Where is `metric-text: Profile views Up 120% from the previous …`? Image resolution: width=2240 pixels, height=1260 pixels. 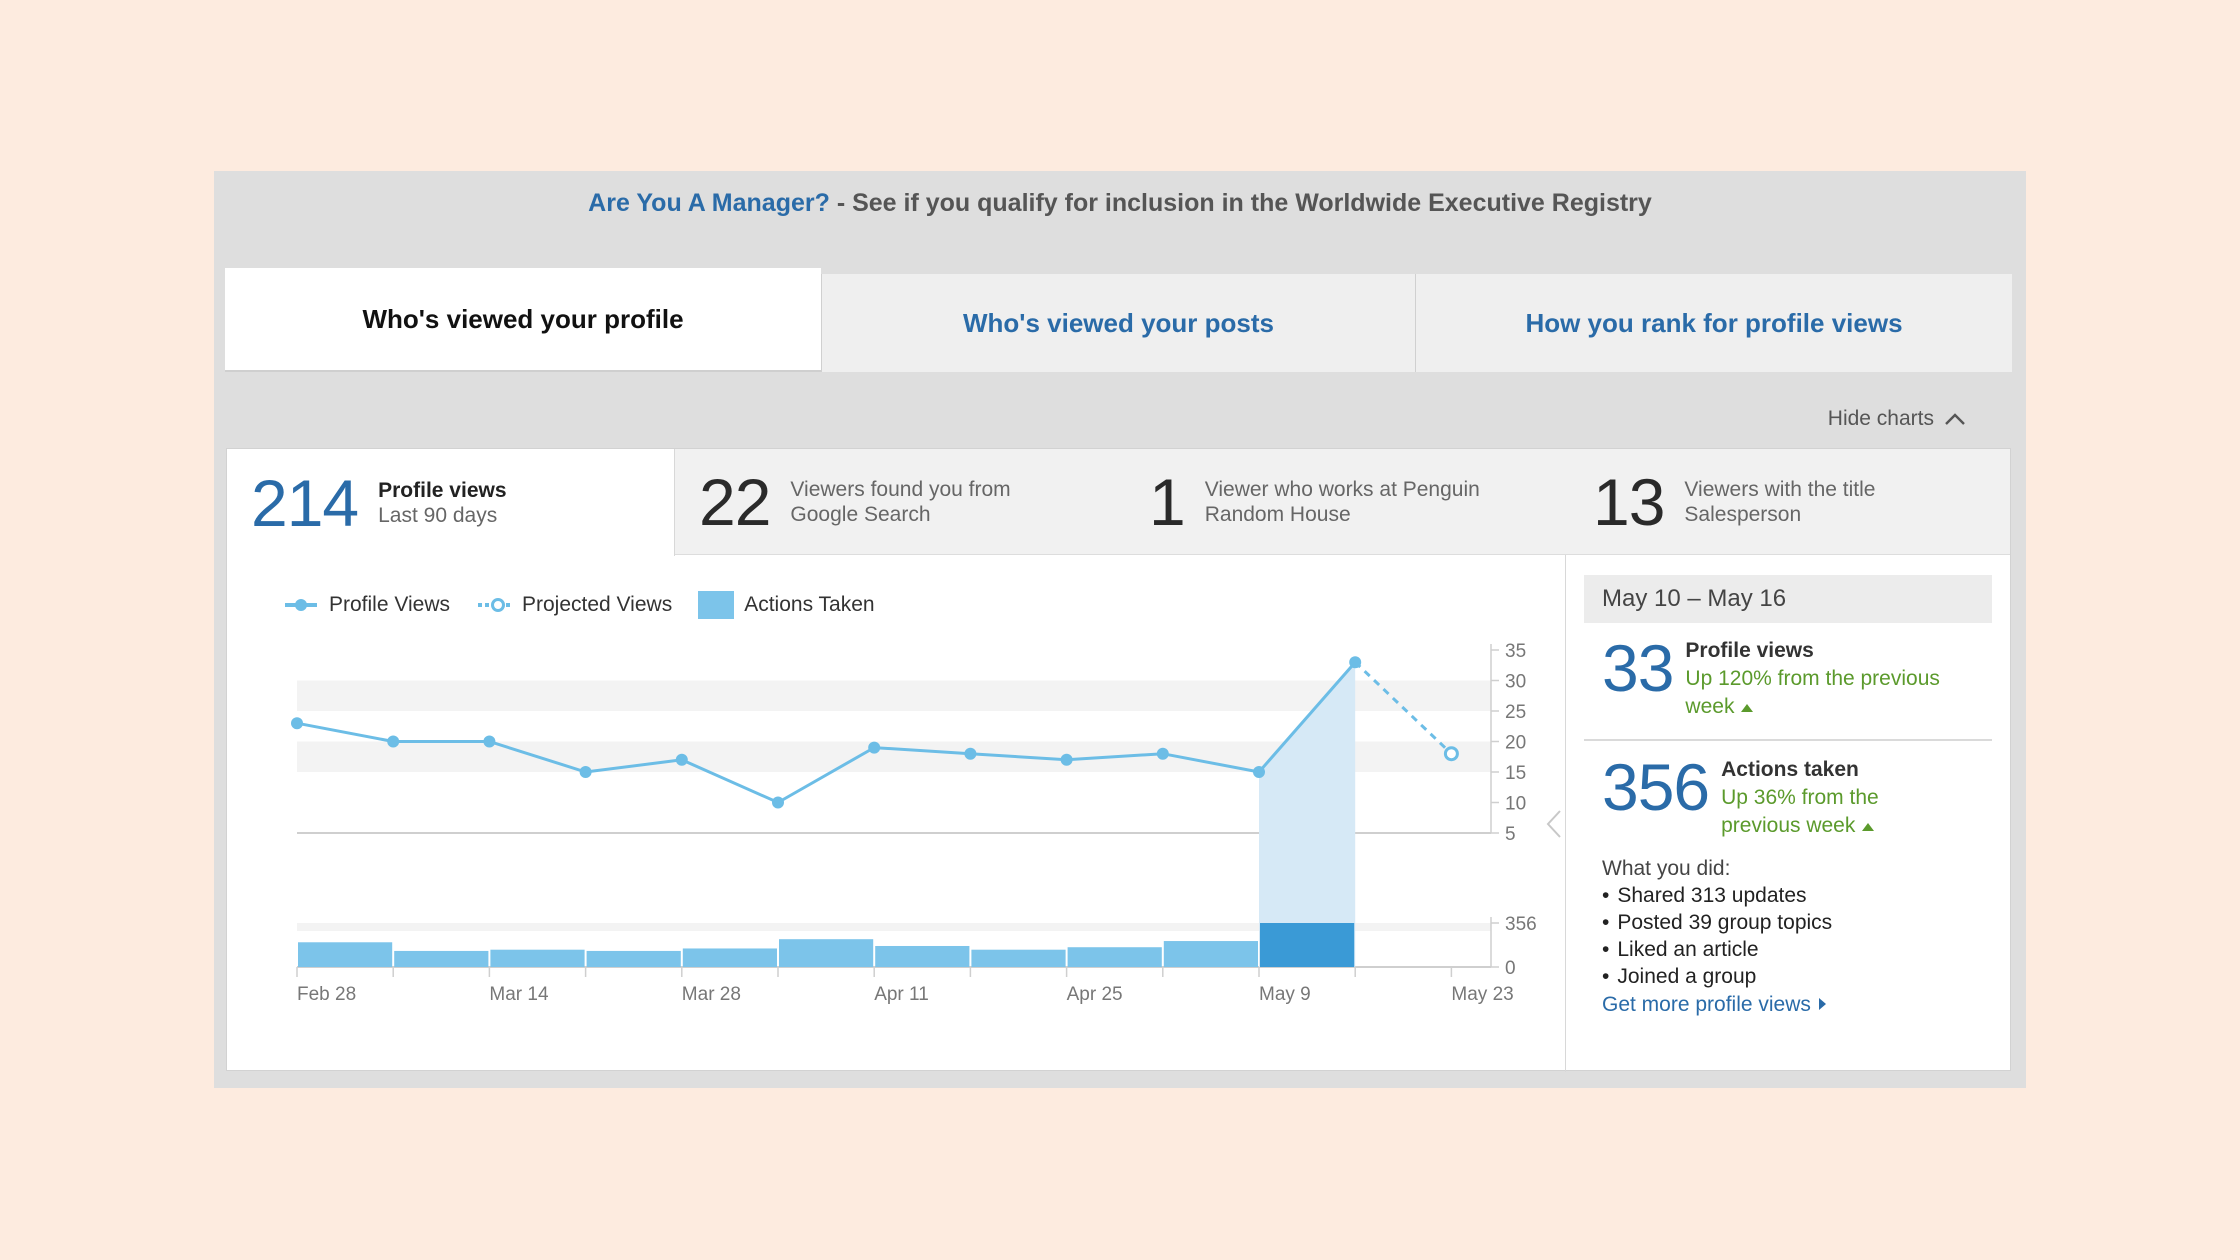 metric-text: Profile views Up 120% from the previous … is located at coordinates (1812, 679).